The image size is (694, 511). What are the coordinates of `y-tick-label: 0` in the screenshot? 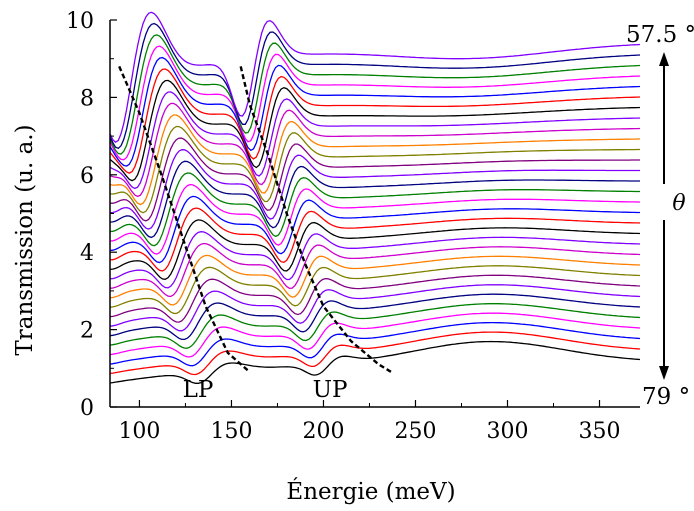 It's located at (87, 408).